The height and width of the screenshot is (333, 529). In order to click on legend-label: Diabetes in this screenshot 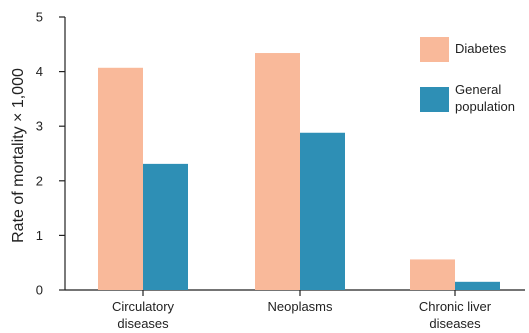, I will do `click(481, 48)`.